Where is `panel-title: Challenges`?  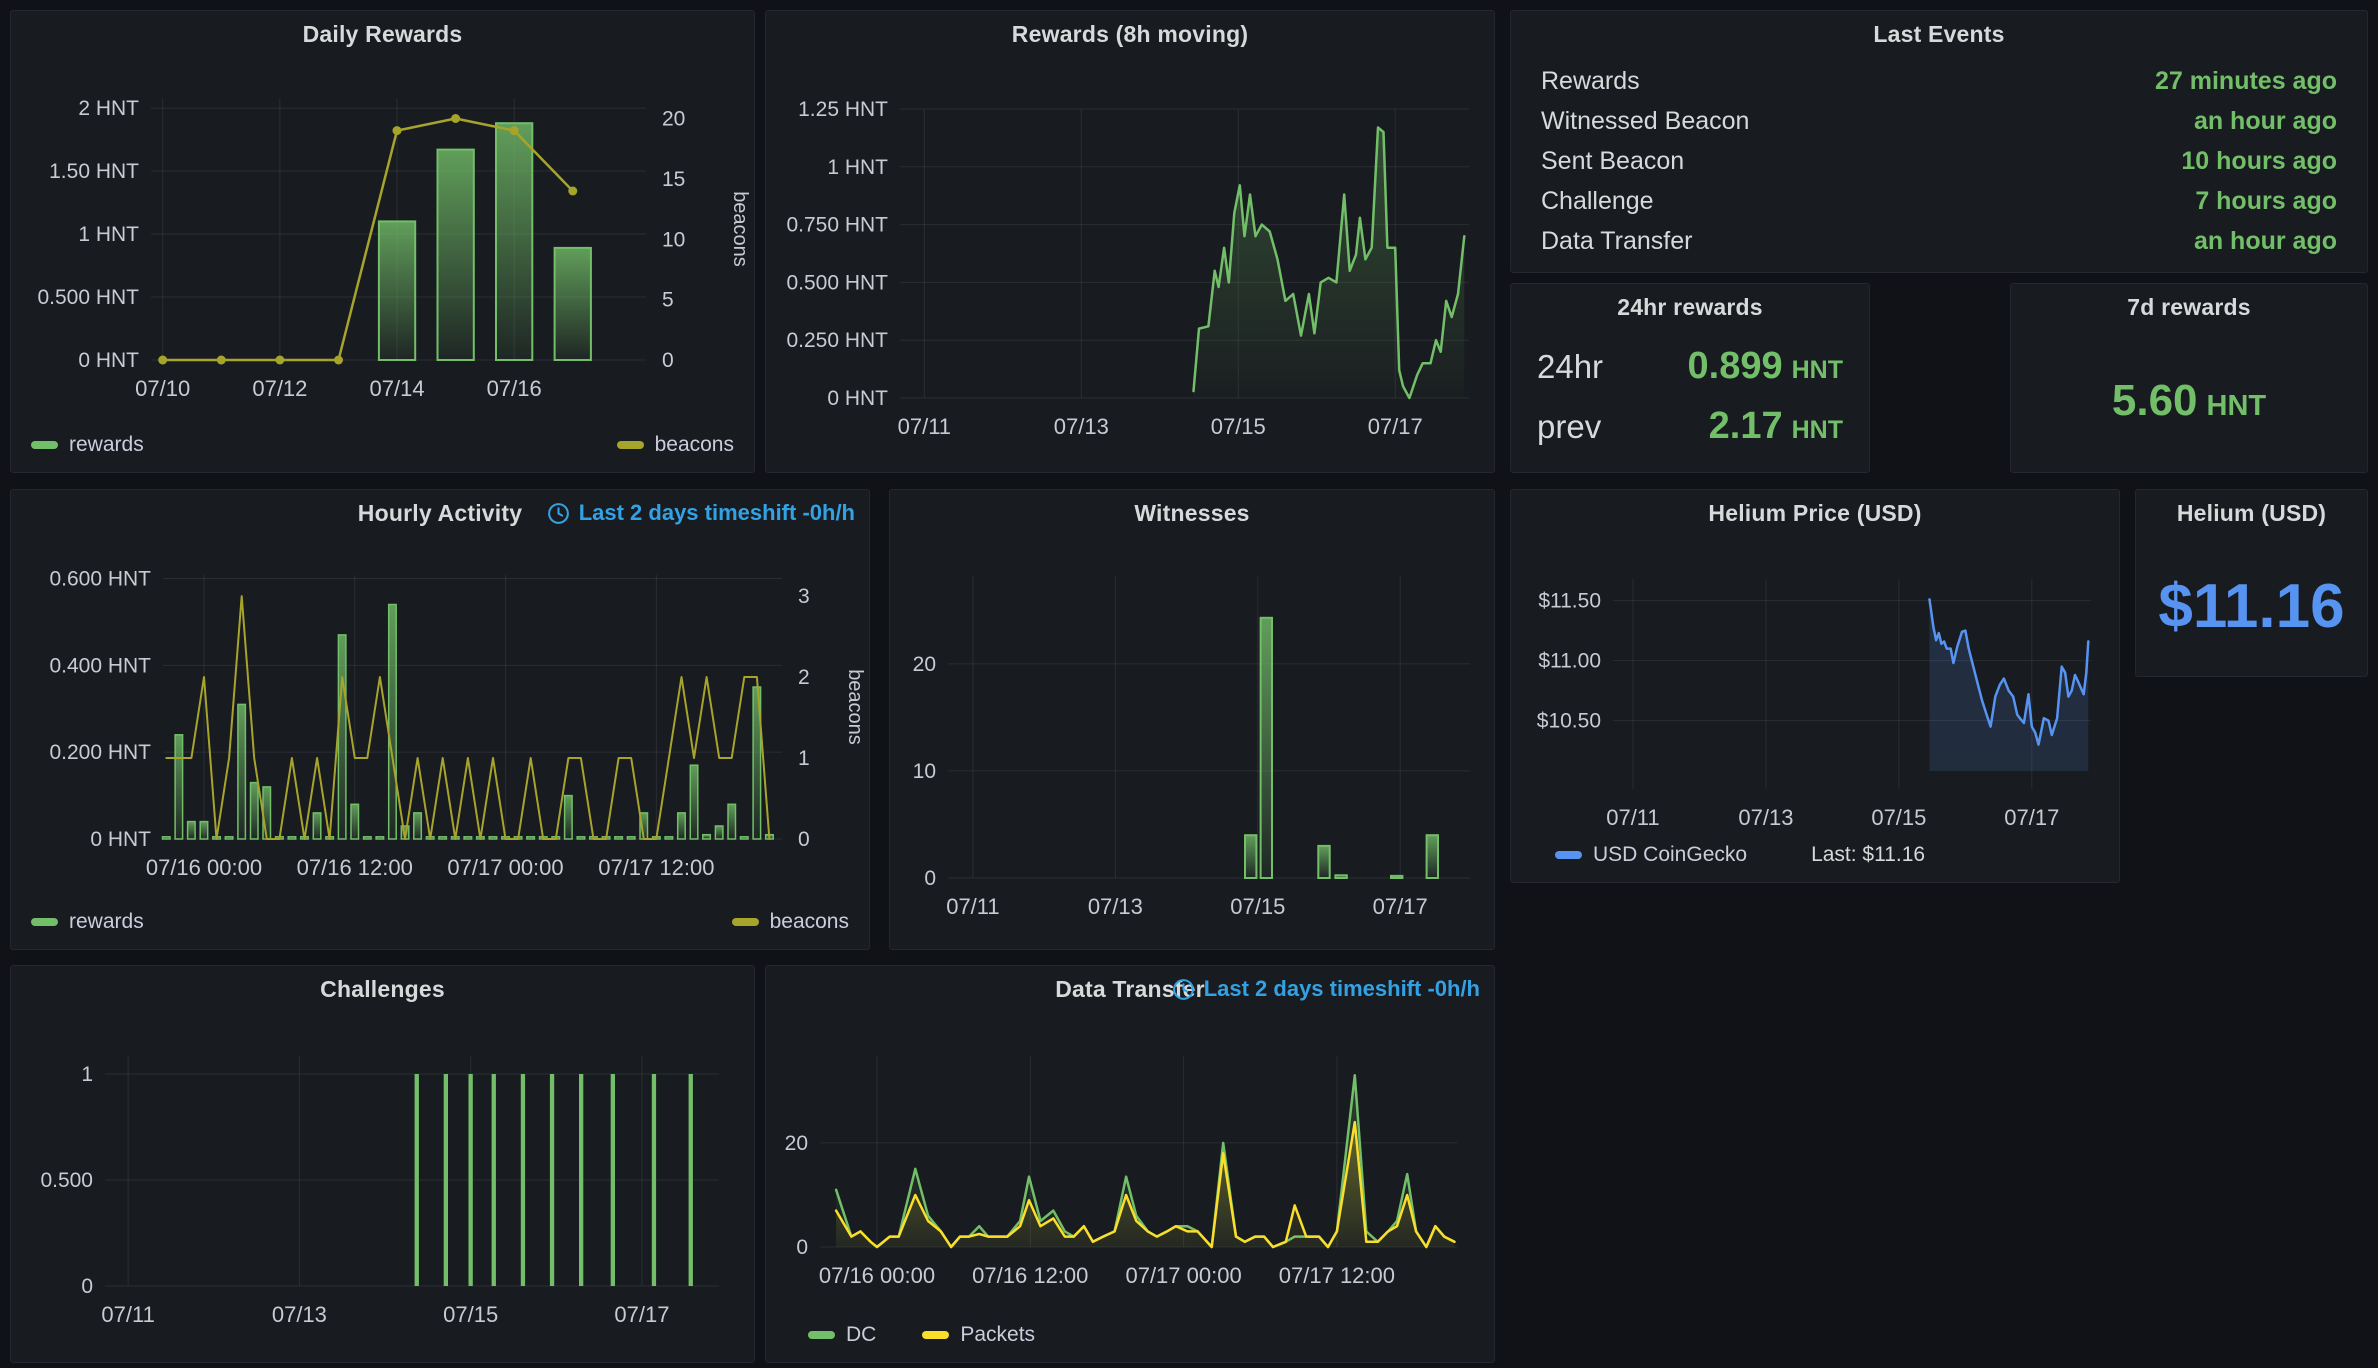
panel-title: Challenges is located at coordinates (382, 988).